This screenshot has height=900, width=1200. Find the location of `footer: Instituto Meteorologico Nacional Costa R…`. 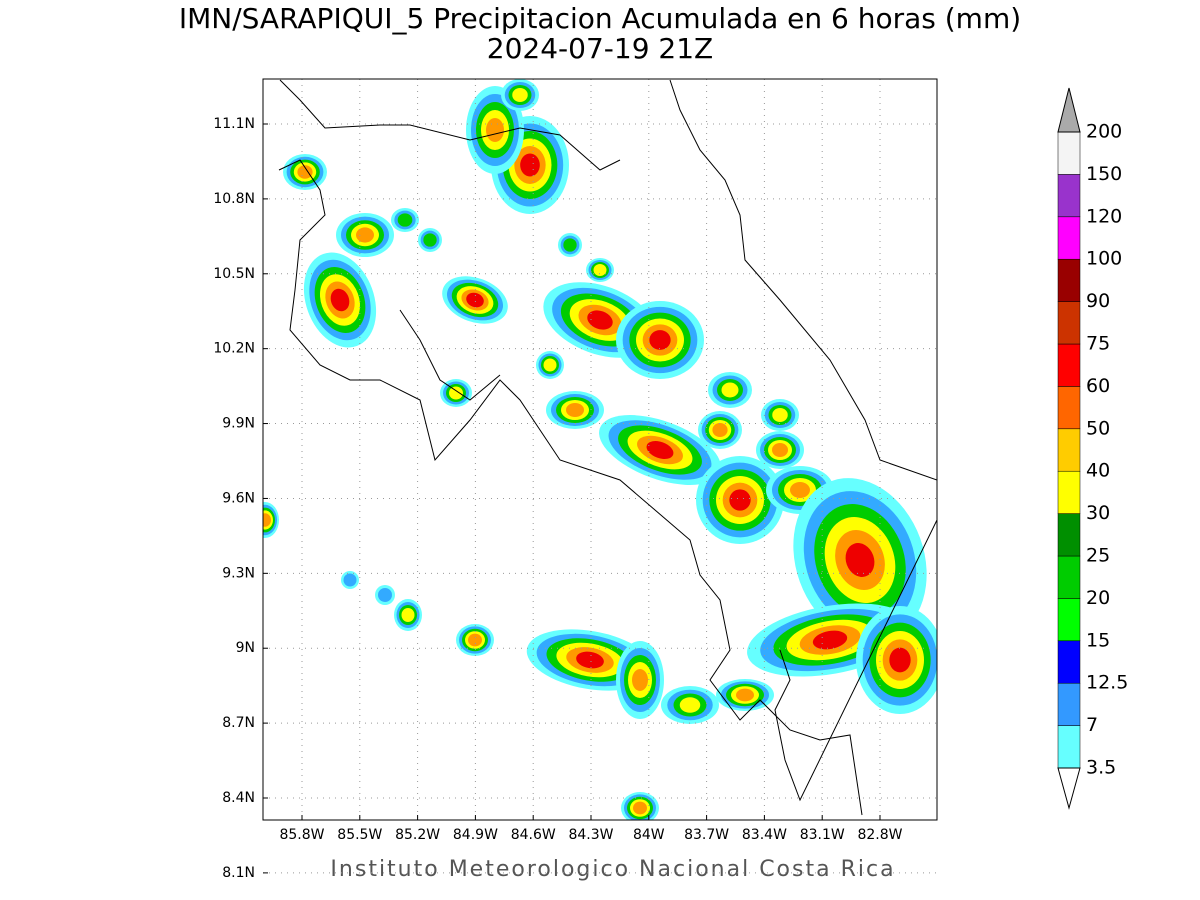

footer: Instituto Meteorologico Nacional Costa R… is located at coordinates (612, 869).